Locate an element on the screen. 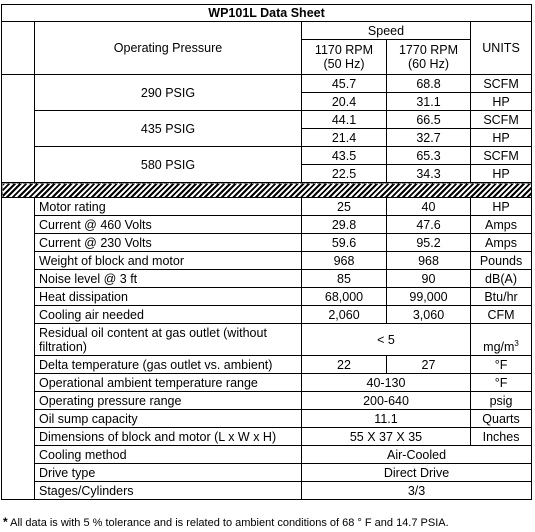 The width and height of the screenshot is (535, 532). unit-superscript: 3 is located at coordinates (516, 343).